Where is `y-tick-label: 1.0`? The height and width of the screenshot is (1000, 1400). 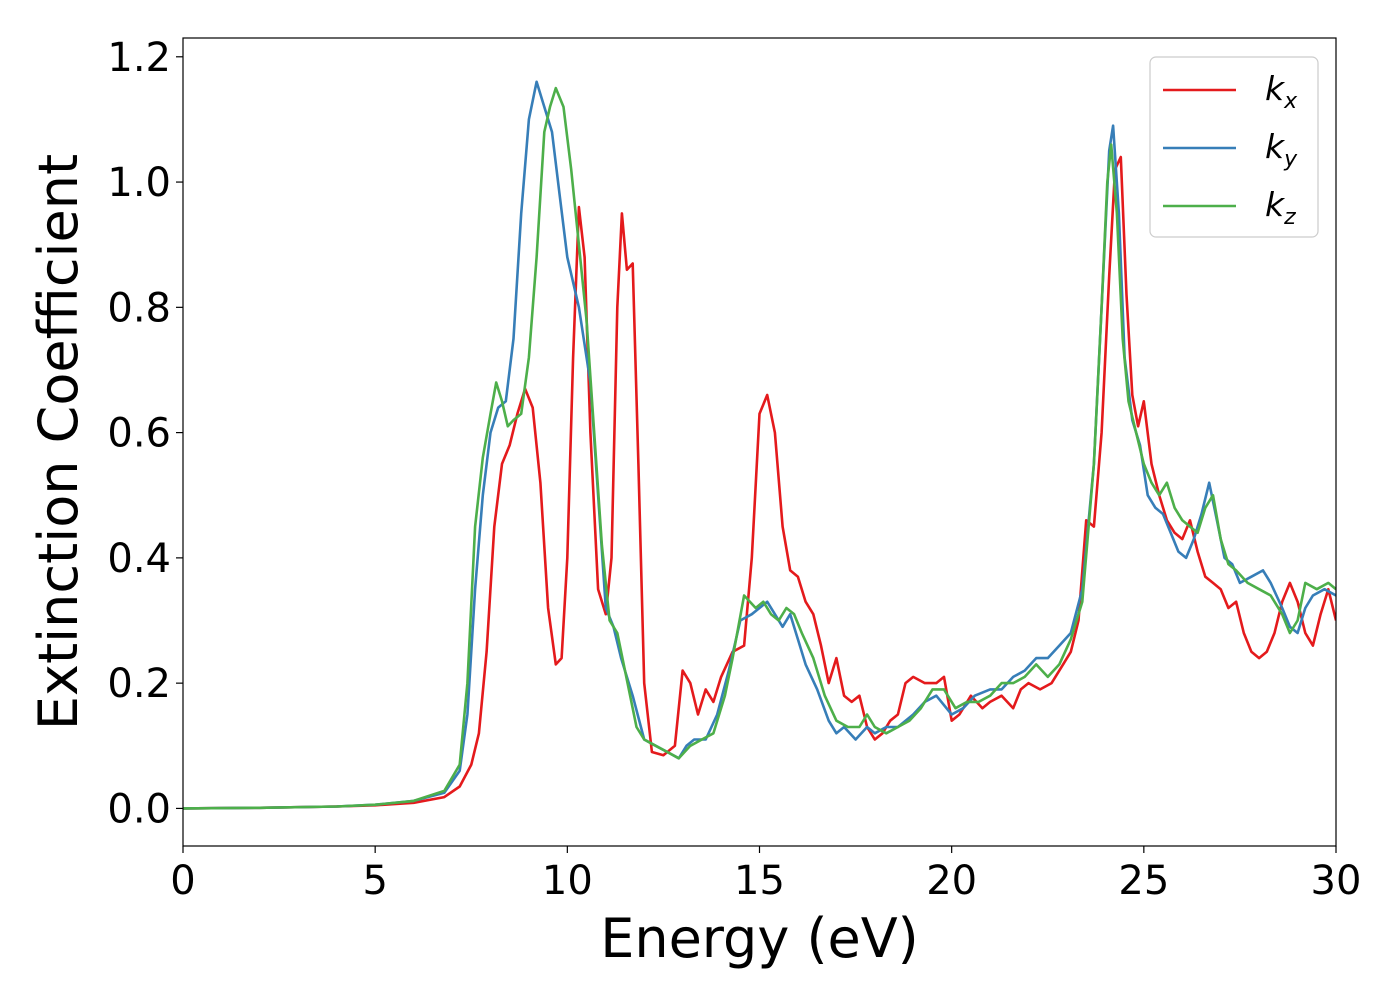 y-tick-label: 1.0 is located at coordinates (139, 183).